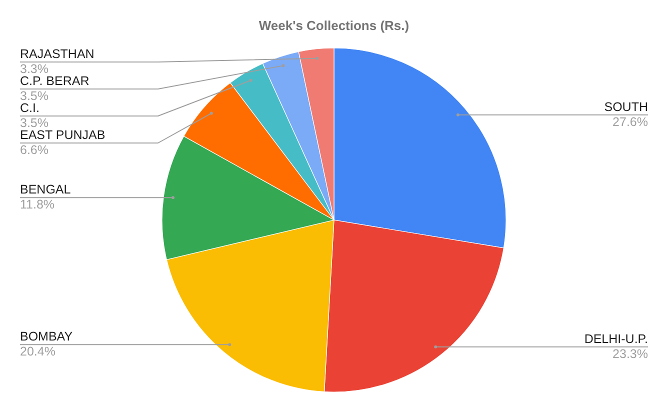  What do you see at coordinates (47, 337) in the screenshot?
I see `slice-label: BOMBAY` at bounding box center [47, 337].